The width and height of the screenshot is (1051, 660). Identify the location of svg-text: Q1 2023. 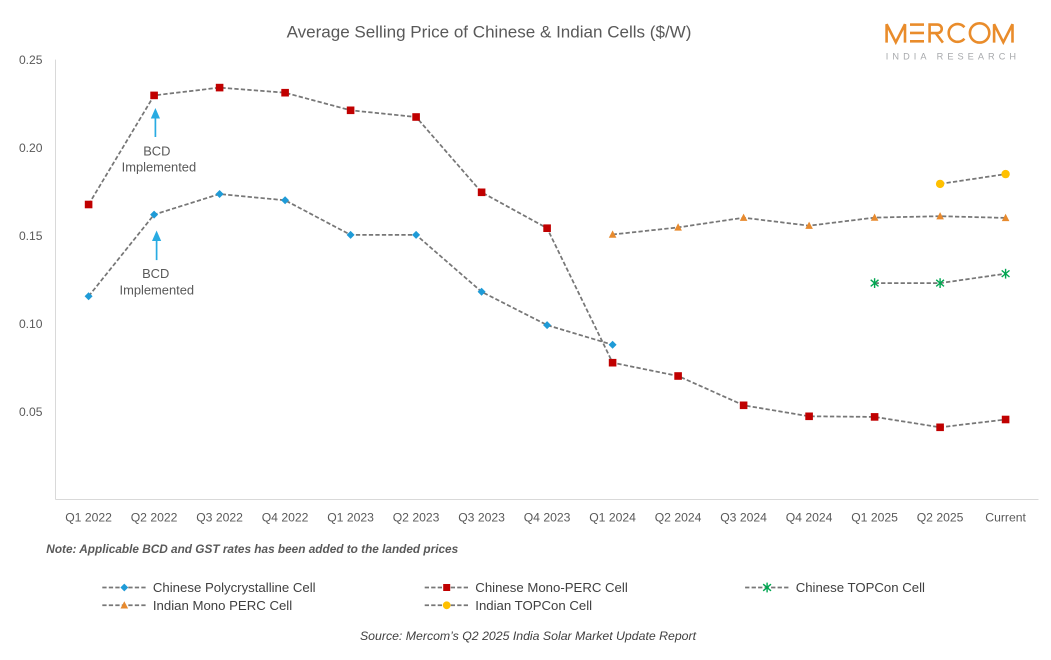
(350, 518).